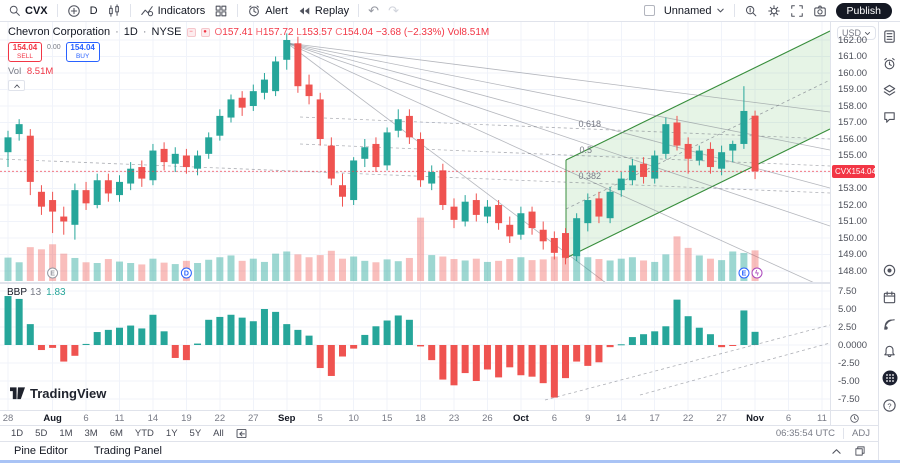 Image resolution: width=900 pixels, height=463 pixels. What do you see at coordinates (890, 90) in the screenshot?
I see `object-tree-button` at bounding box center [890, 90].